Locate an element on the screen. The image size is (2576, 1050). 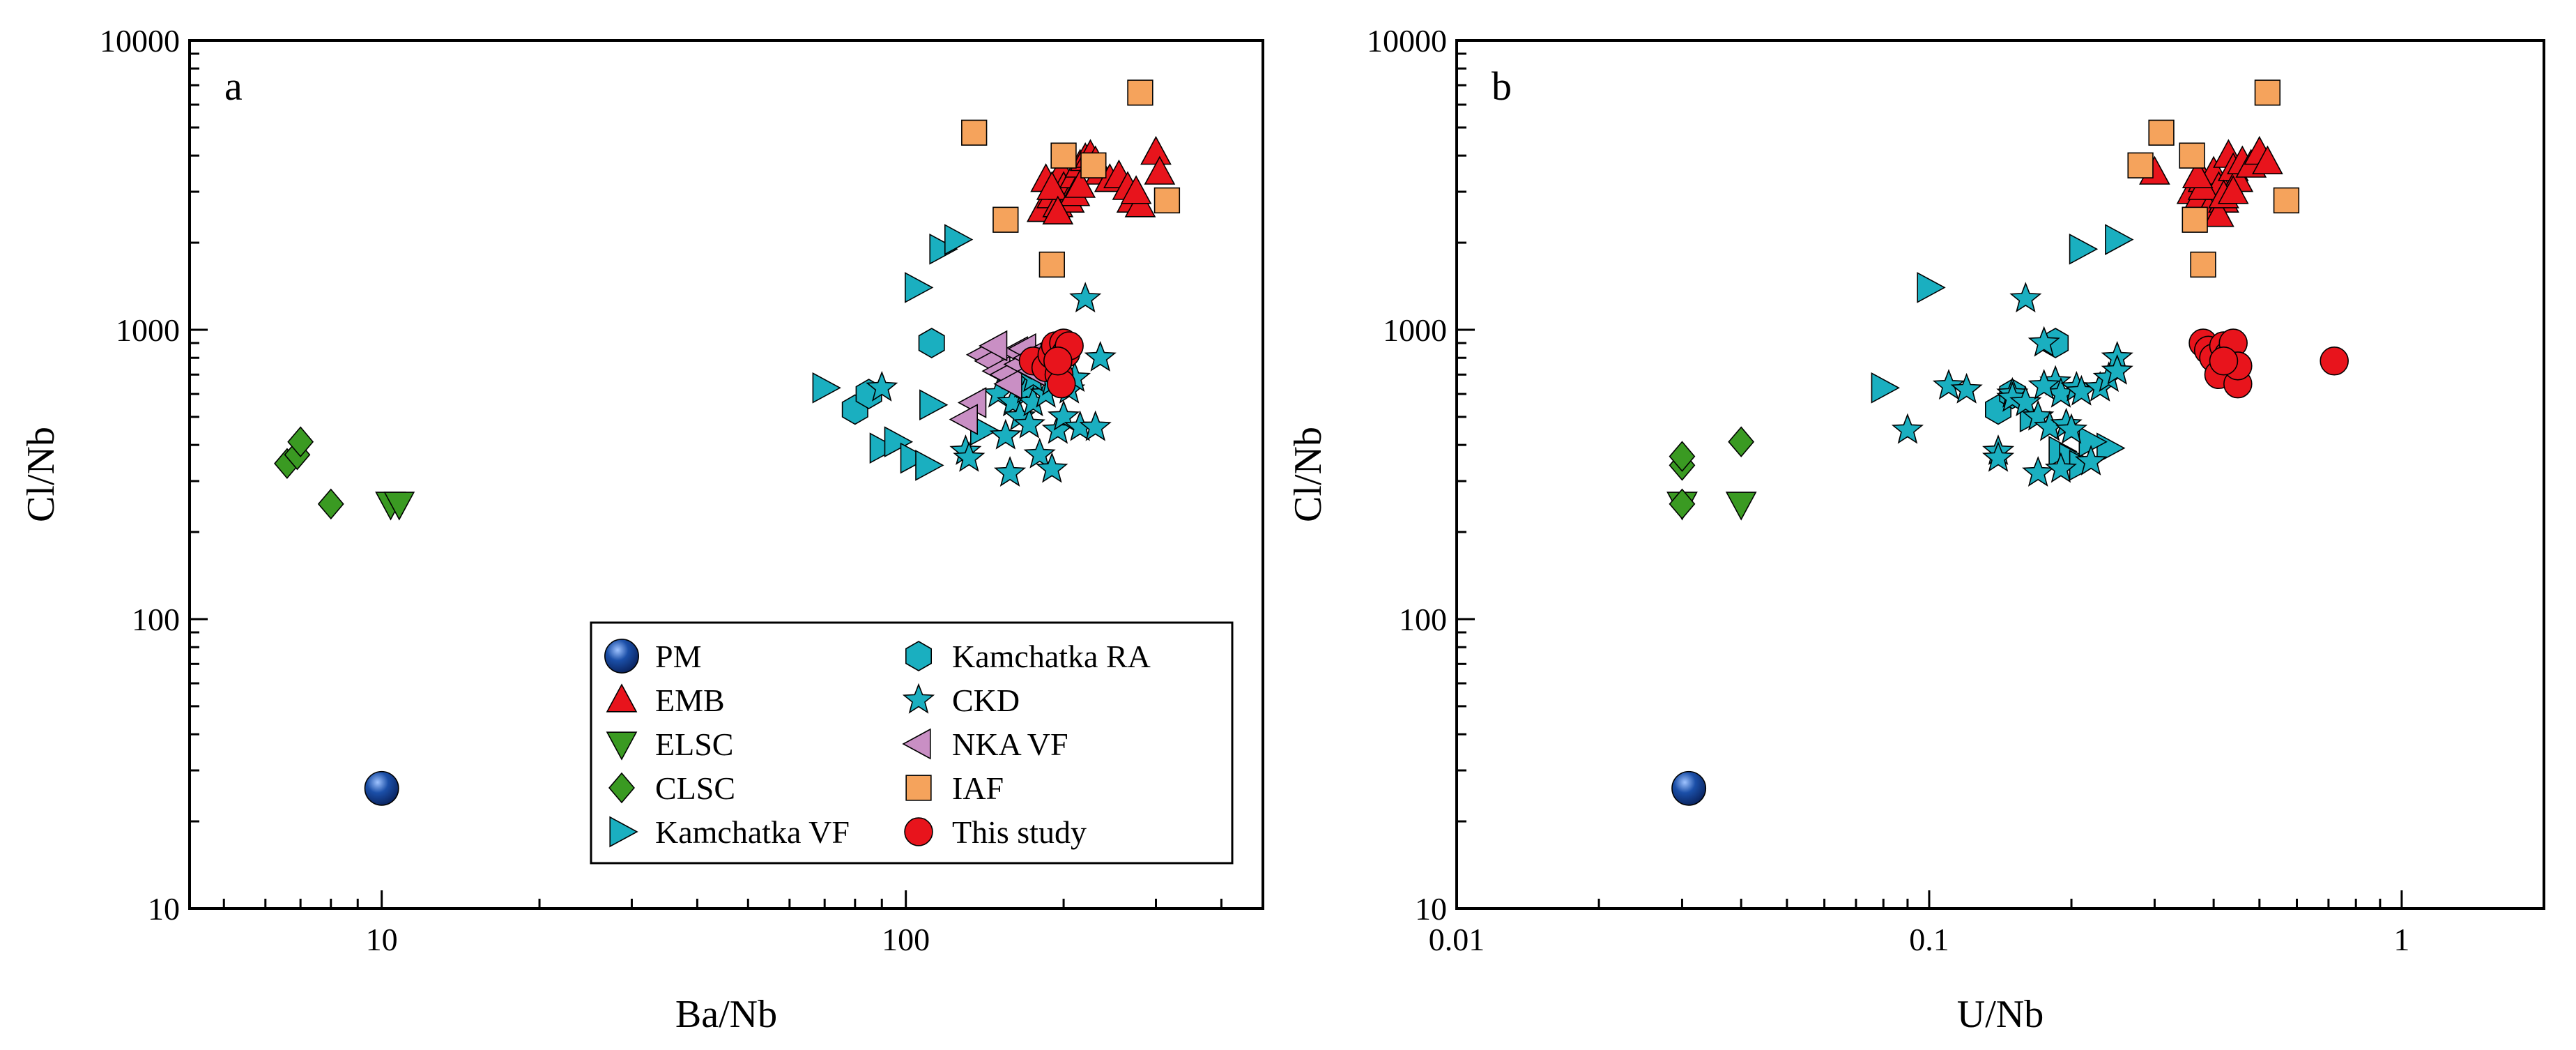
legend-marker-iaf is located at coordinates (918, 788).